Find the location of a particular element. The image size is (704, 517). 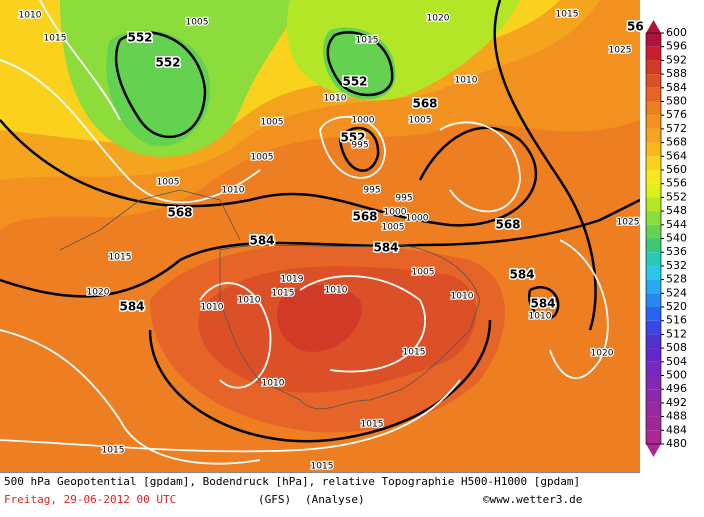

colorbar-label: 480 is located at coordinates (676, 443).